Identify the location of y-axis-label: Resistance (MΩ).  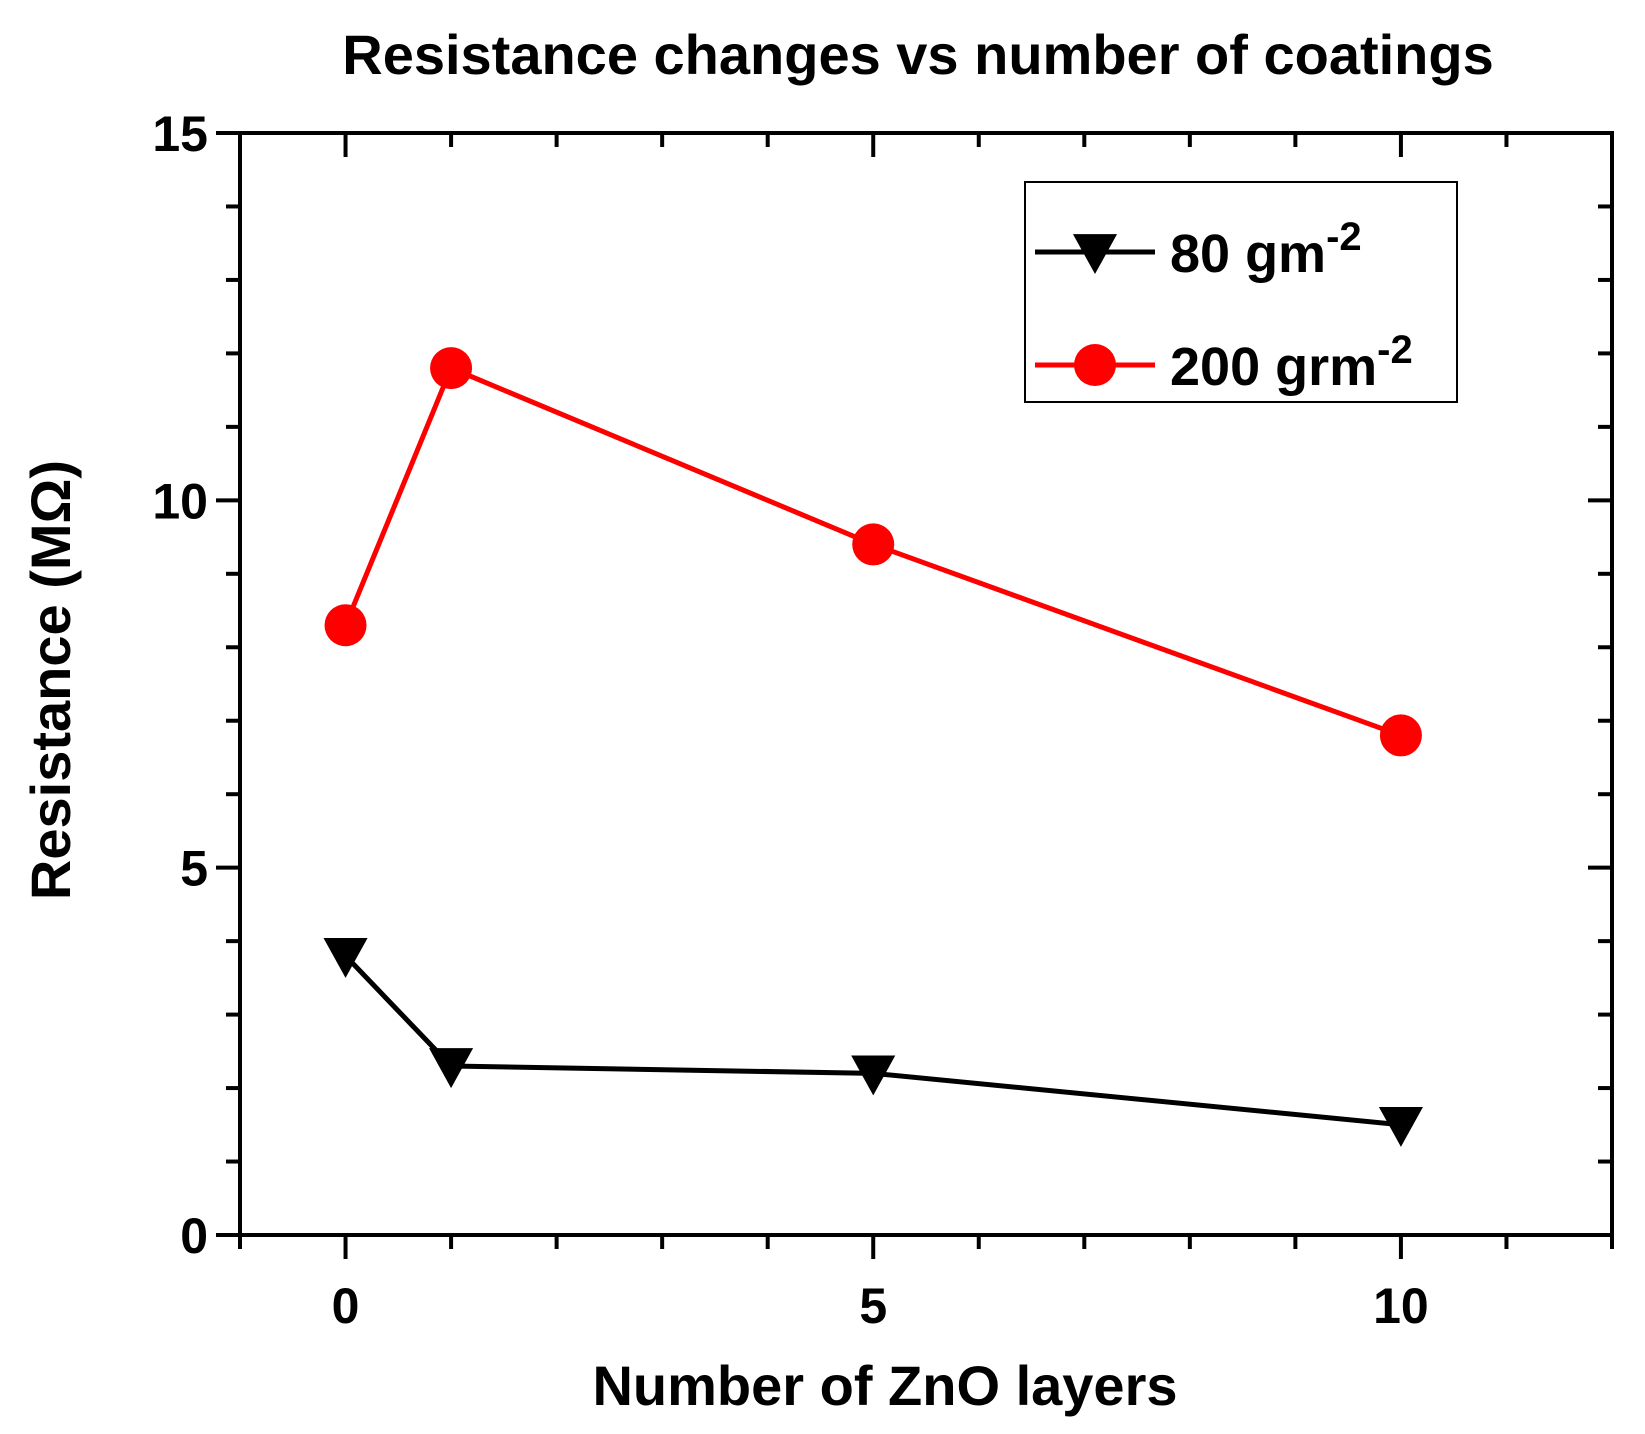
(50, 680).